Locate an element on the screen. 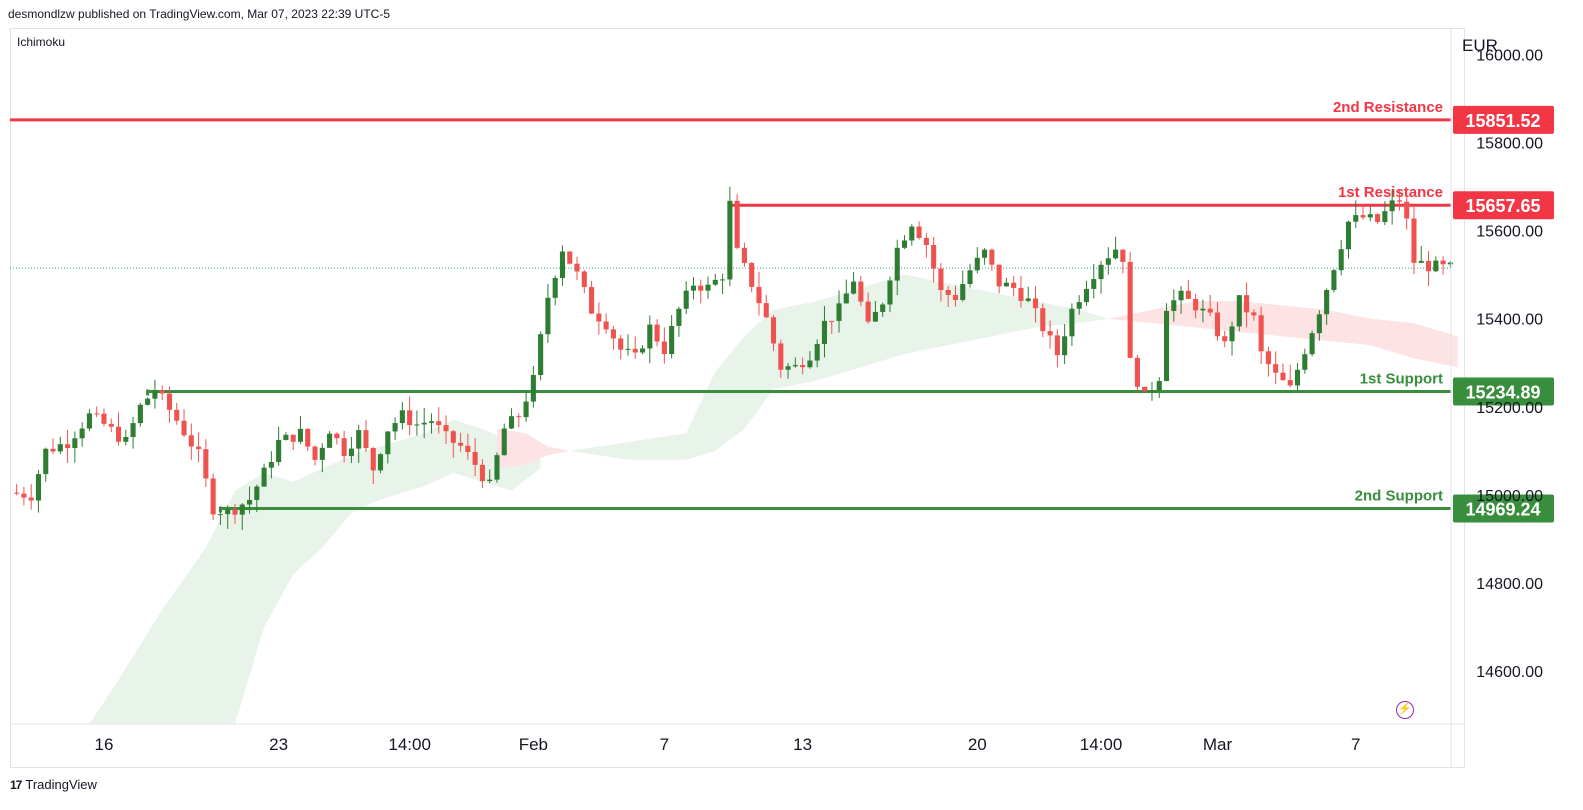  indicator-label: Ichimoku is located at coordinates (41, 42).